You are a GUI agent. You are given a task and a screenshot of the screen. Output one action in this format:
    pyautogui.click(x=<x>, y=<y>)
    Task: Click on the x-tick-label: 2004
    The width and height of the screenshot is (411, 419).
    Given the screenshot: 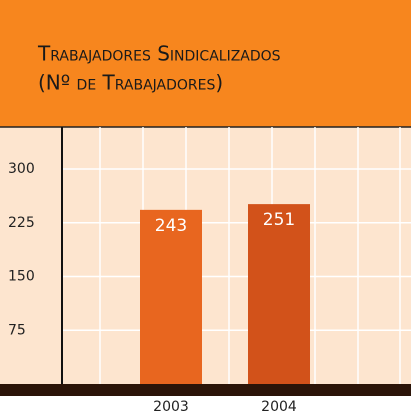 What is the action you would take?
    pyautogui.click(x=279, y=407)
    